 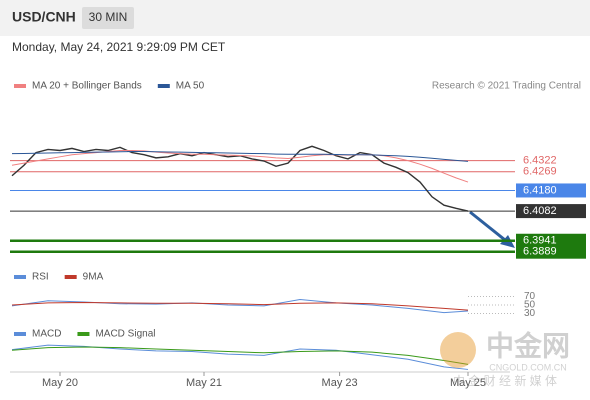 I want to click on watermark-brand: 中金网, so click(x=528, y=345).